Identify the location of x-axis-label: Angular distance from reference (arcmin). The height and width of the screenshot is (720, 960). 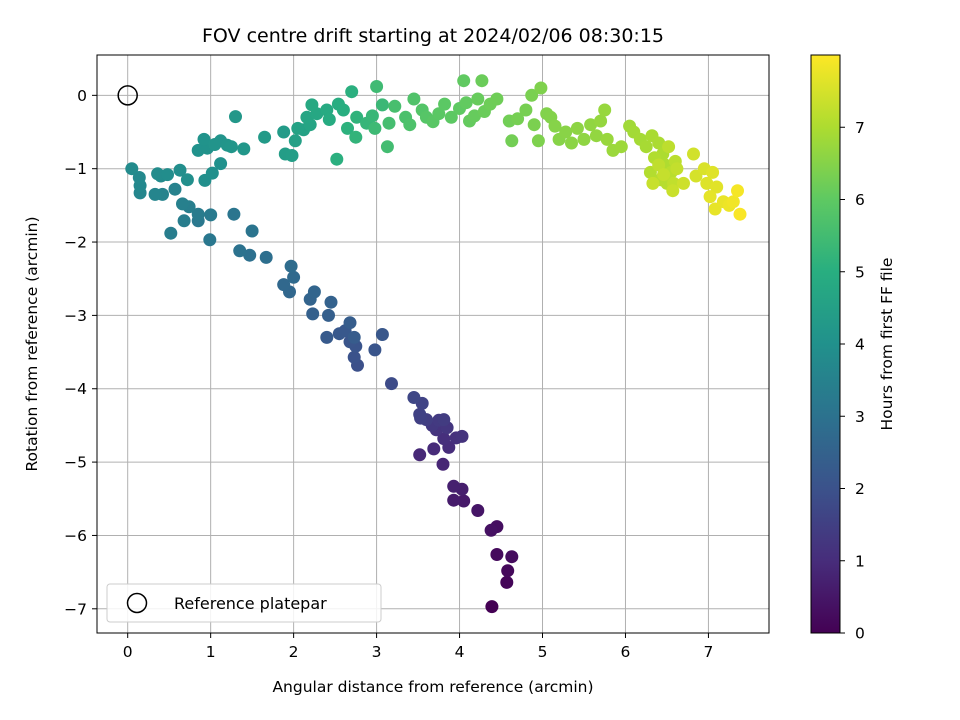
(432, 687).